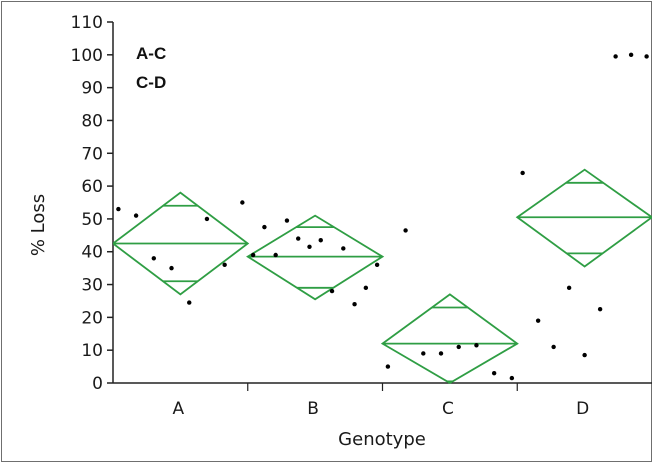  What do you see at coordinates (87, 23) in the screenshot?
I see `y-tick-label: 110` at bounding box center [87, 23].